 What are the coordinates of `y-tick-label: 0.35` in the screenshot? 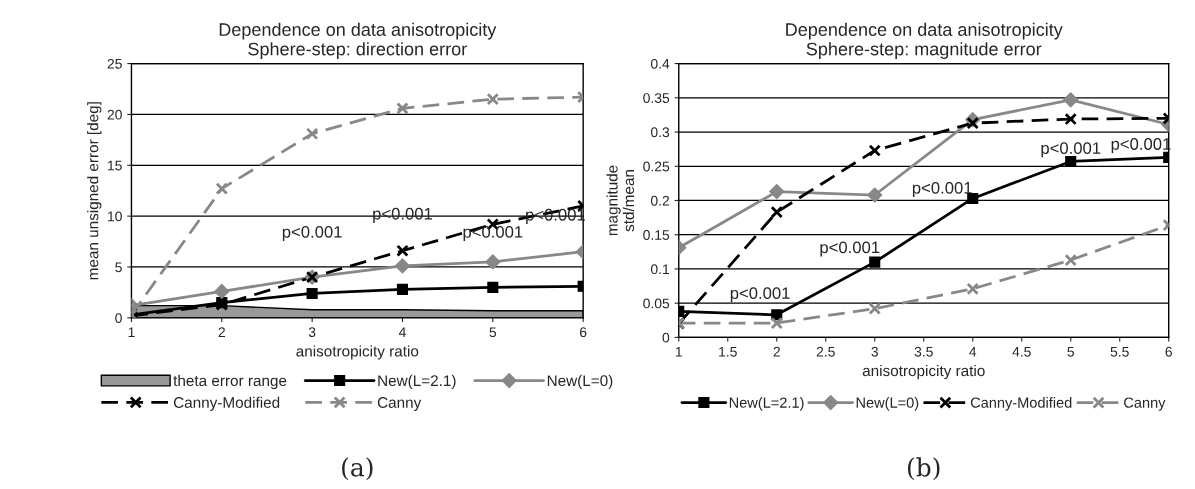 It's located at (656, 98).